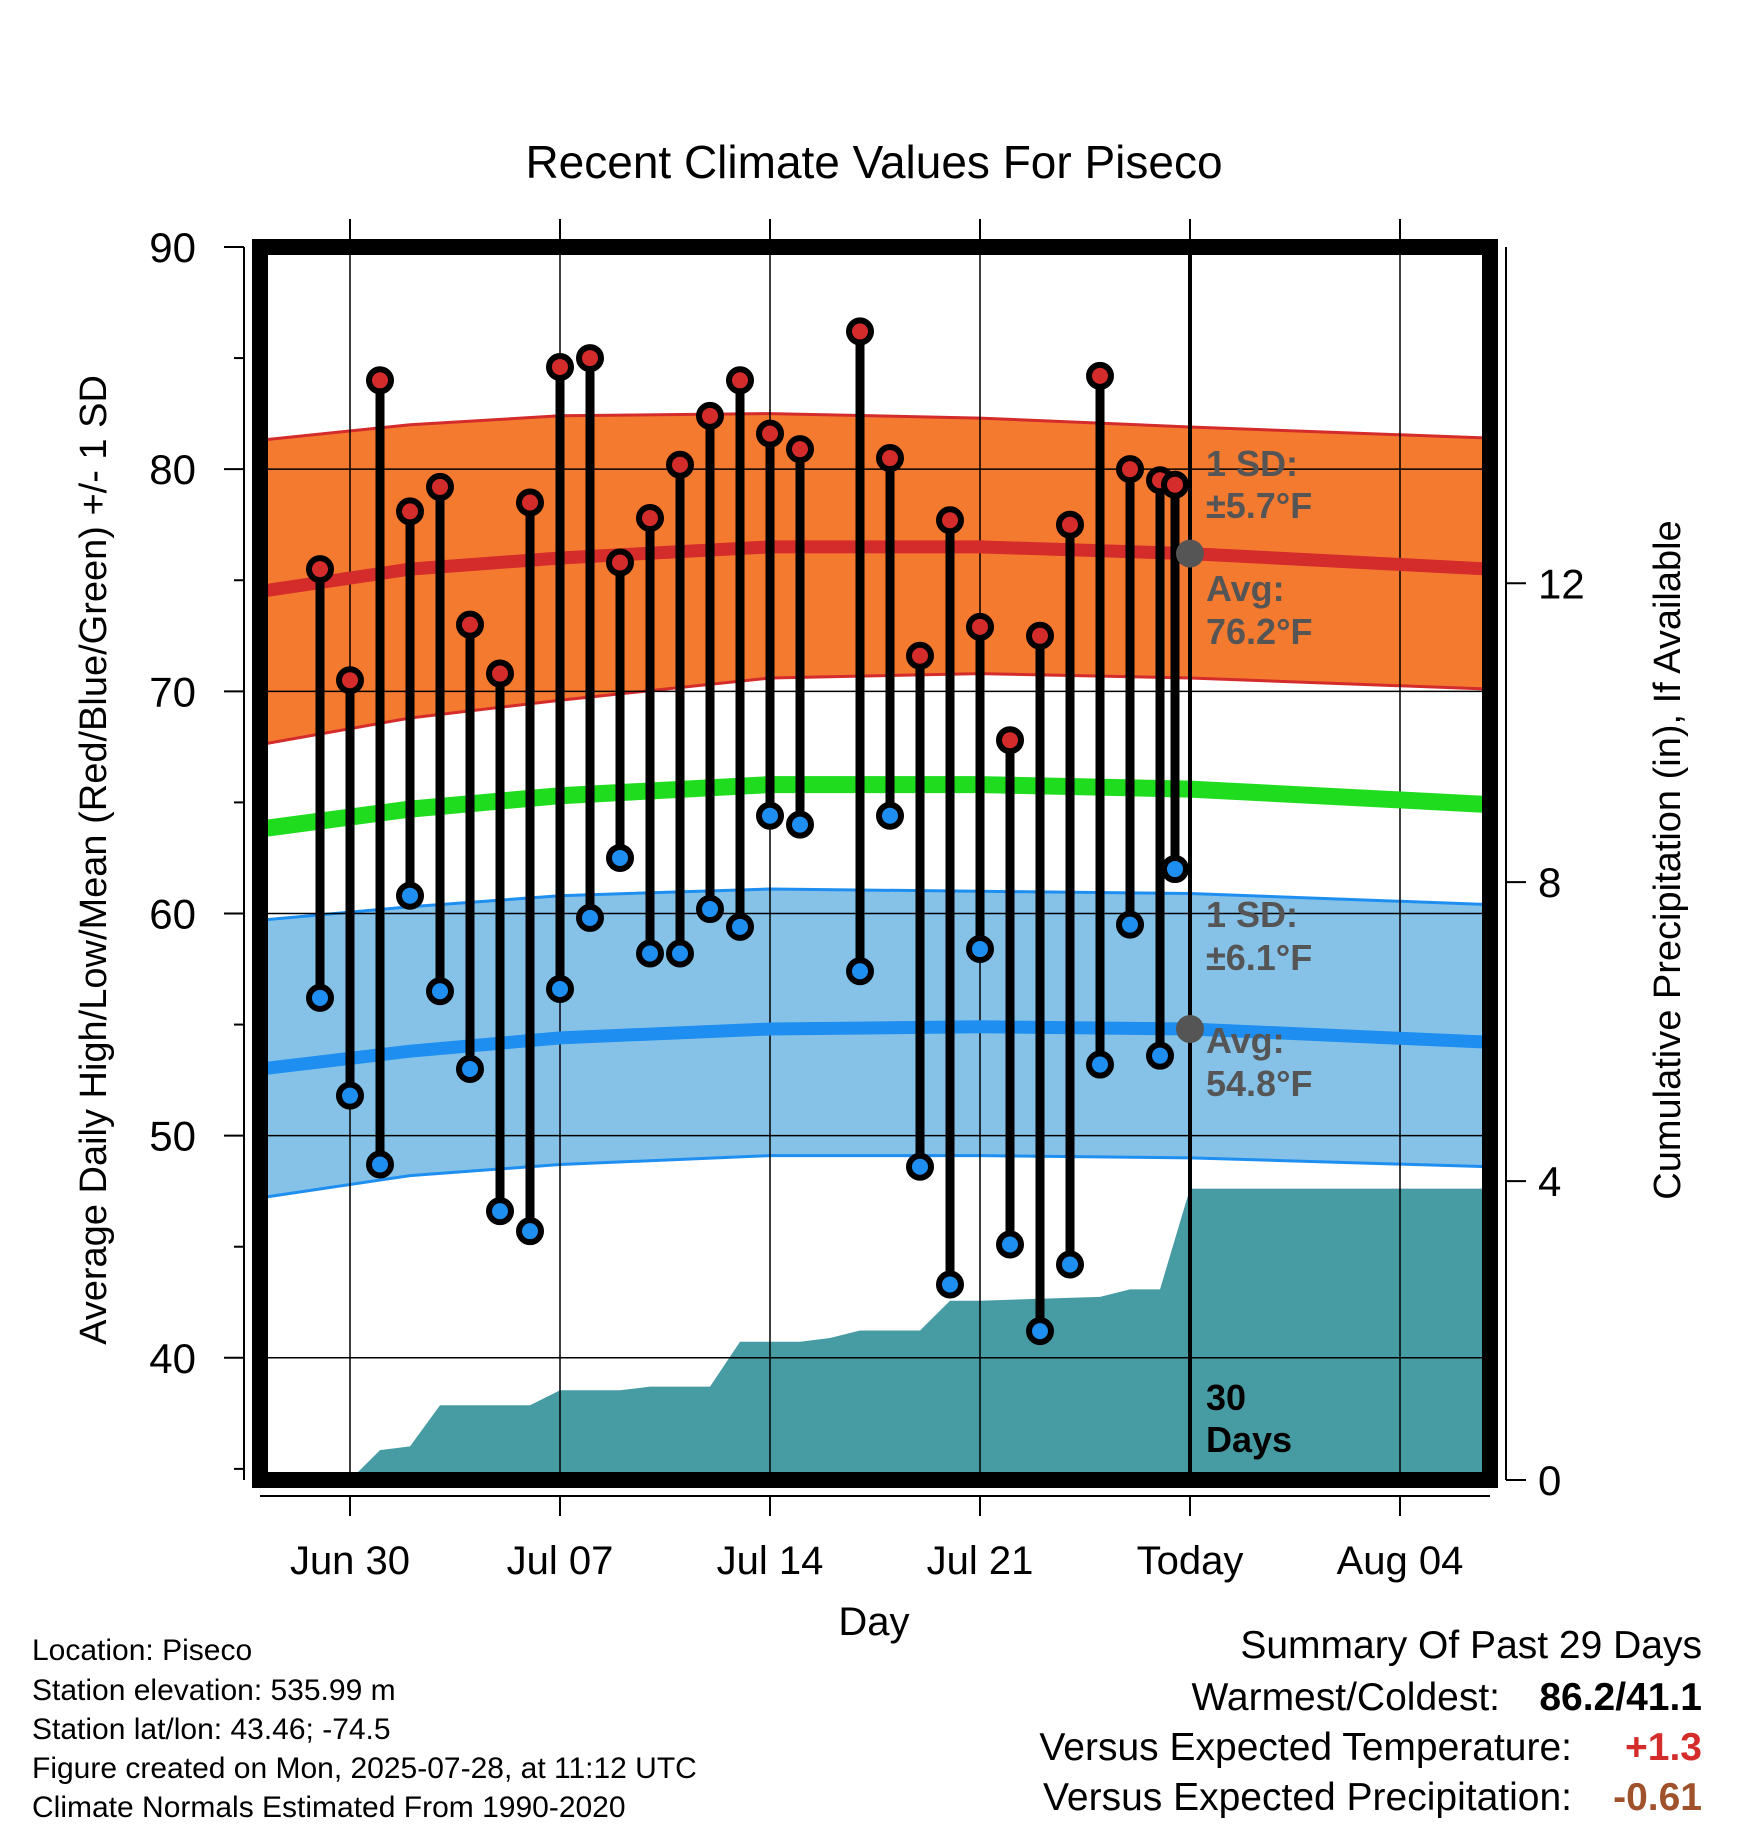 The height and width of the screenshot is (1828, 1748). What do you see at coordinates (770, 1561) in the screenshot?
I see `x-tick-label: Jul 14` at bounding box center [770, 1561].